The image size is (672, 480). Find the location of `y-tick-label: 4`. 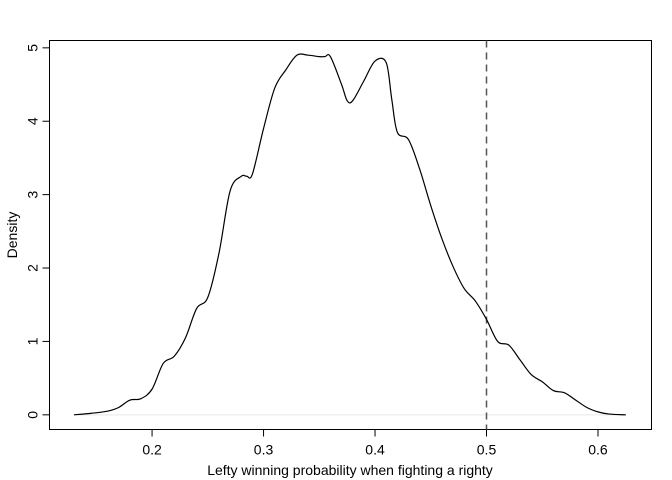

y-tick-label: 4 is located at coordinates (33, 121).